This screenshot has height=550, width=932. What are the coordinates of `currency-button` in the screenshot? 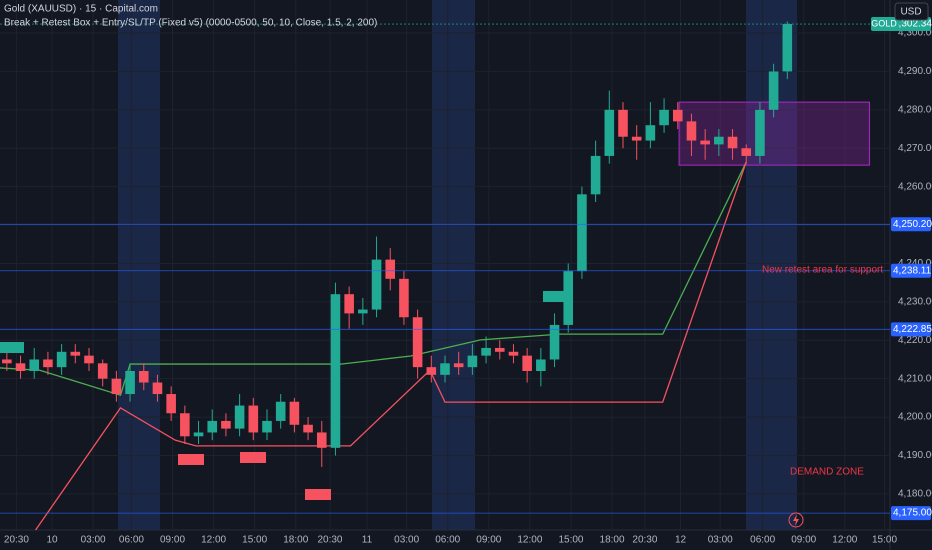 It's located at (911, 11).